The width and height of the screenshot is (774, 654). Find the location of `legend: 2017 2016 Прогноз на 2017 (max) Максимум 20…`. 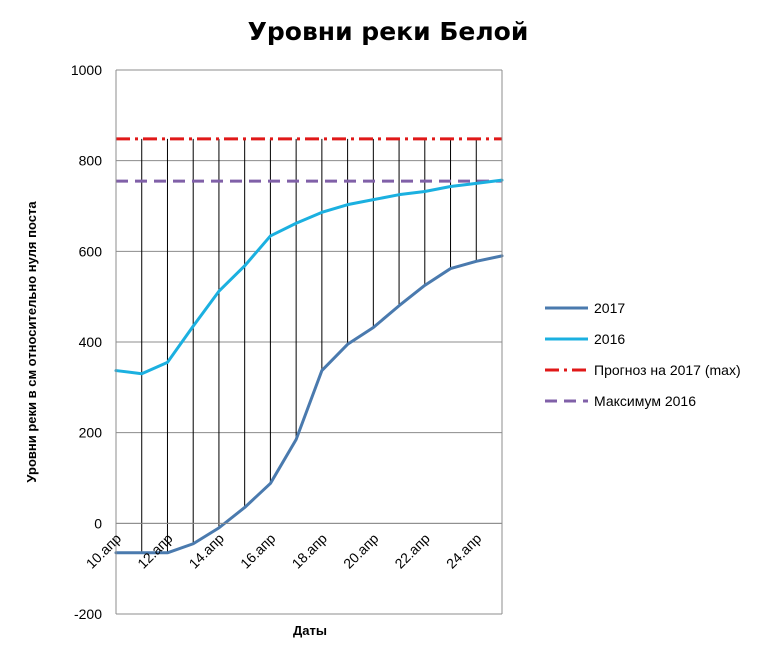

legend: 2017 2016 Прогноз на 2017 (max) Максимум 20… is located at coordinates (643, 354).